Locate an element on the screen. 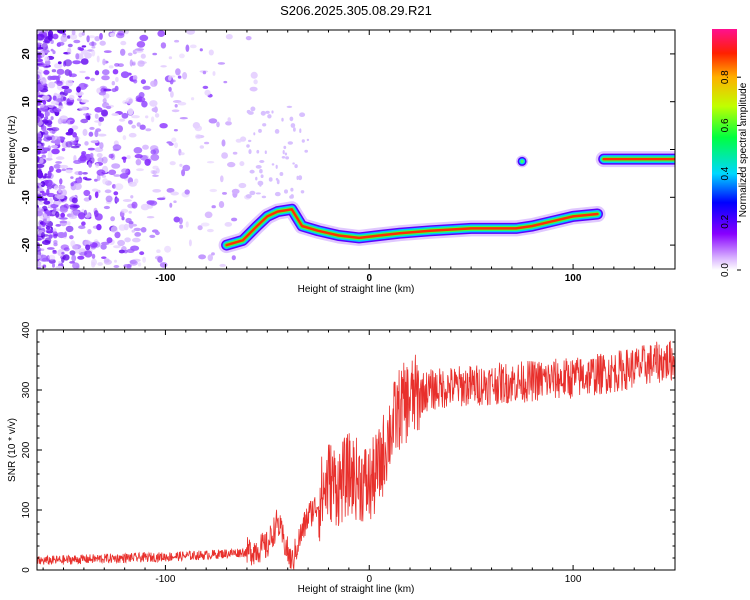 This screenshot has width=750, height=600. colorbar-tick-label: 0.4 is located at coordinates (725, 173).